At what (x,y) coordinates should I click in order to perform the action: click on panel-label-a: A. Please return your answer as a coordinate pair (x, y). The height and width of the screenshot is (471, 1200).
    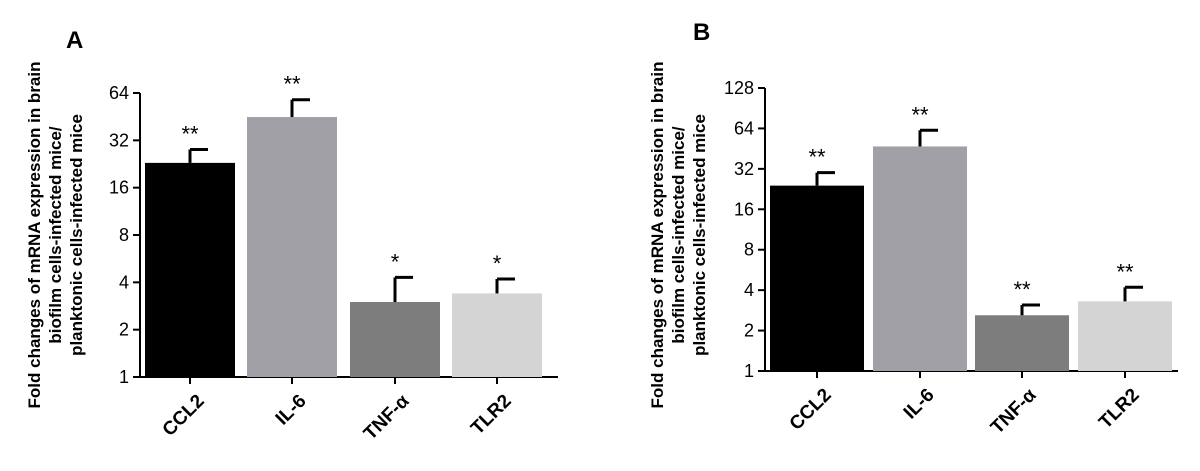
    Looking at the image, I should click on (74, 40).